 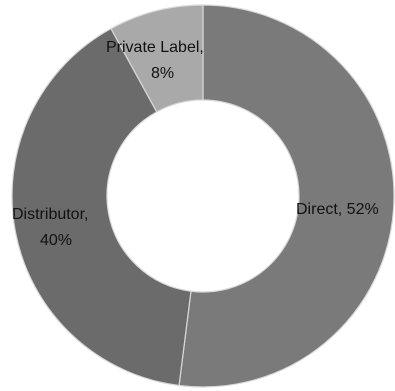 I want to click on slice-label-distributor-sep: ,, so click(x=86, y=214).